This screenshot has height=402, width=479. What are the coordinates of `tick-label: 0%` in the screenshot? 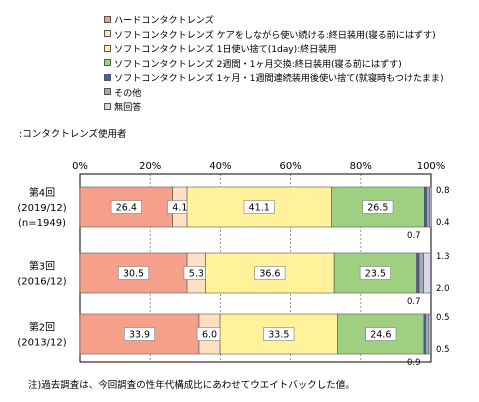 It's located at (80, 166).